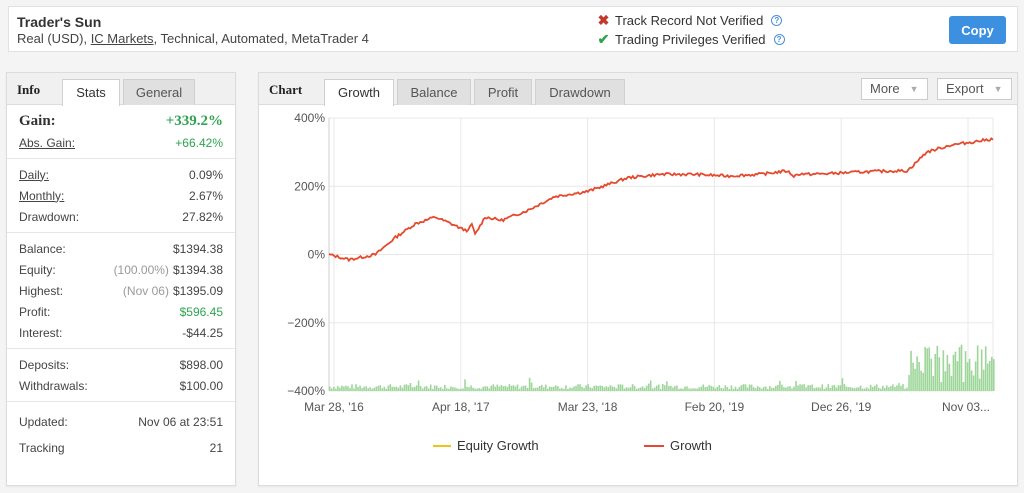 The height and width of the screenshot is (493, 1024). I want to click on legend-equity-growth: Equity Growth, so click(498, 445).